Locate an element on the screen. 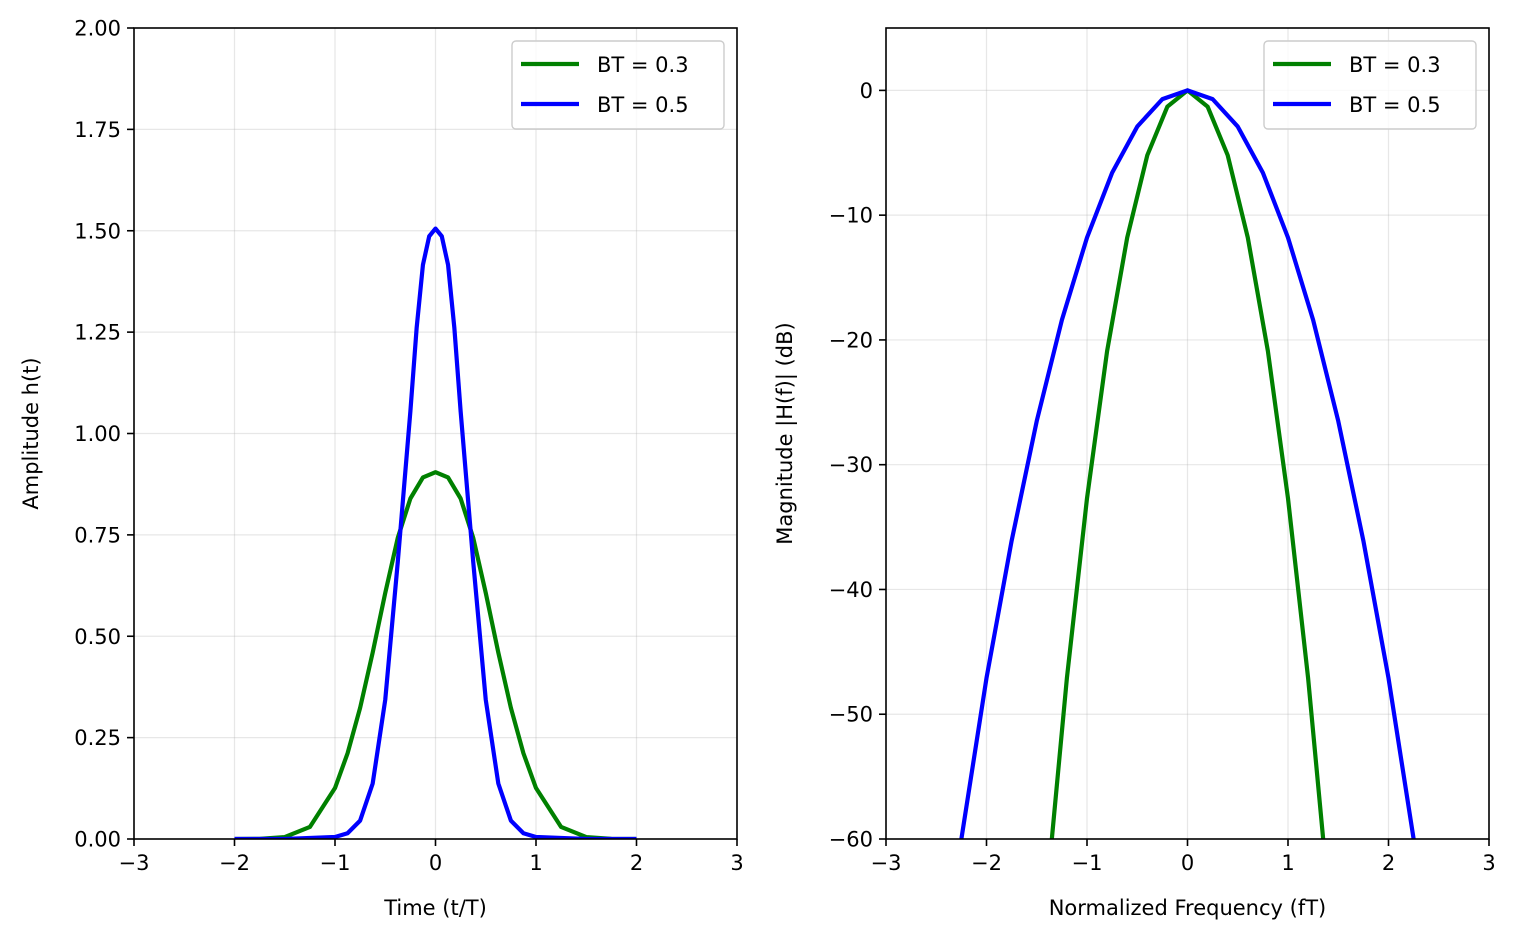  y-tick-label: 0.00 is located at coordinates (97, 840).